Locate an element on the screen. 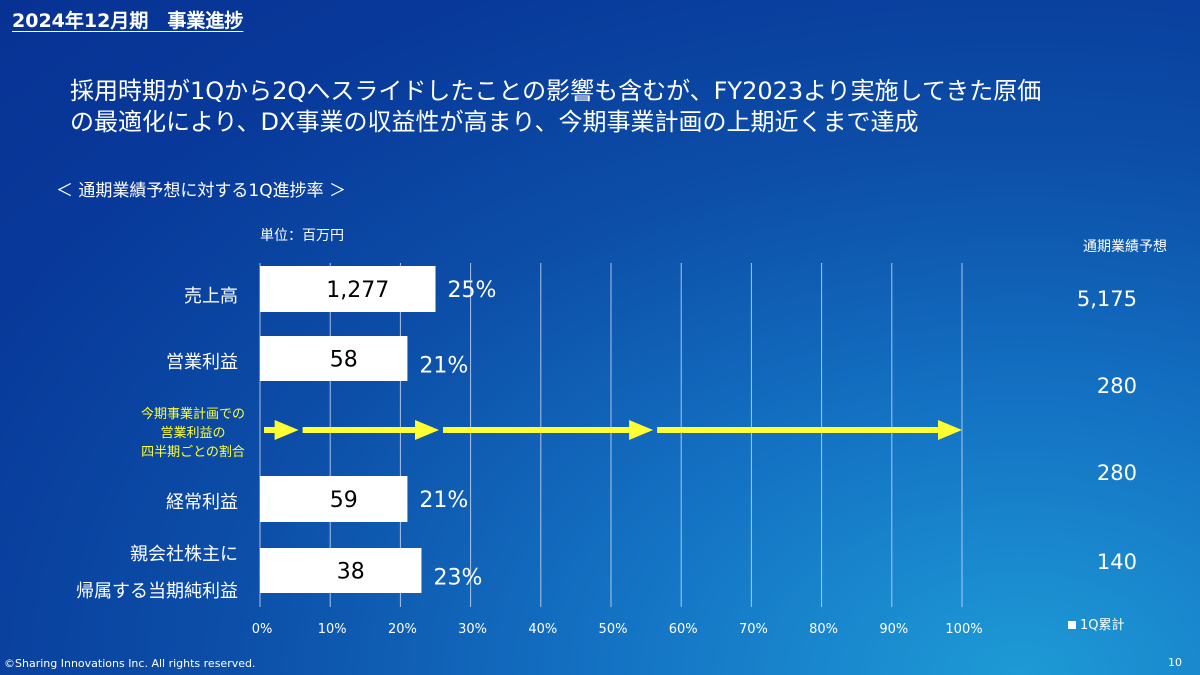 This screenshot has height=675, width=1200. bar-pct-label-1: 21% is located at coordinates (443, 366).